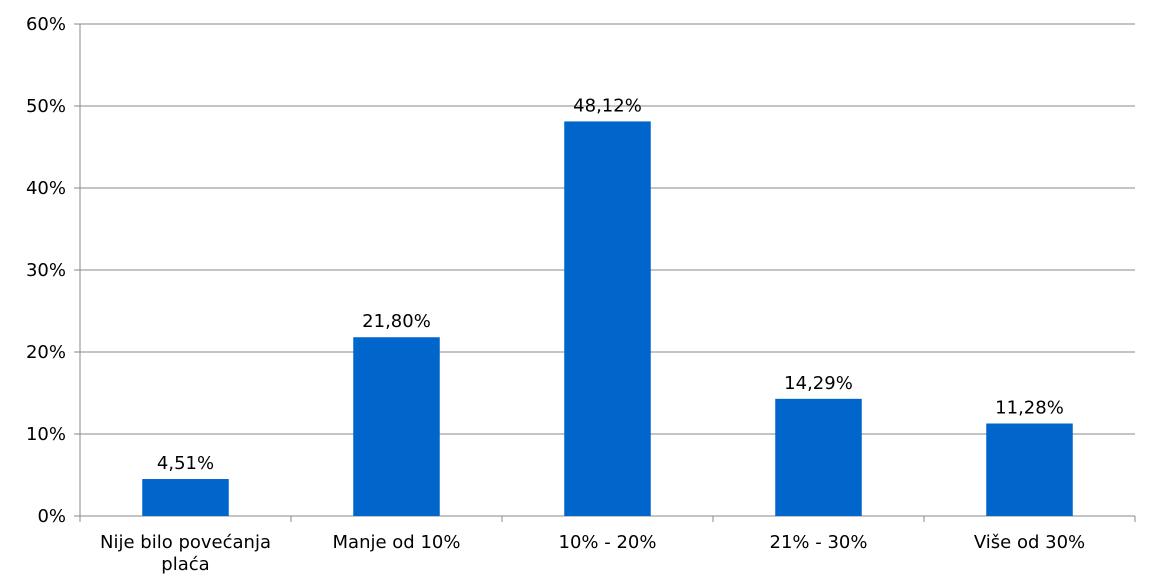 This screenshot has height=584, width=1154. What do you see at coordinates (1029, 408) in the screenshot?
I see `data-label: 11,28%` at bounding box center [1029, 408].